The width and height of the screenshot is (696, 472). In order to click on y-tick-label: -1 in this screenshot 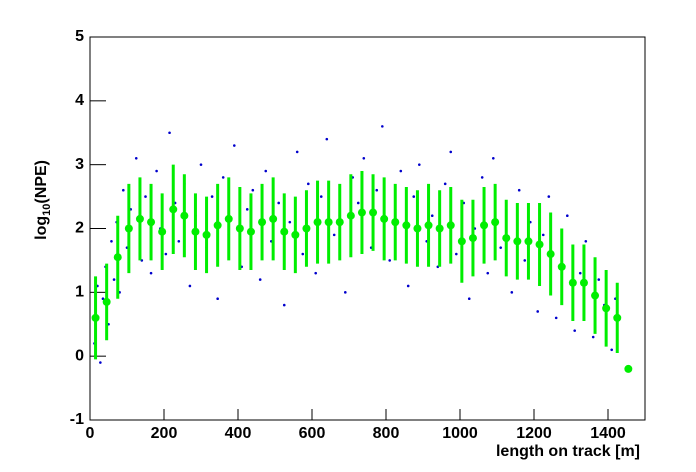, I will do `click(77, 419)`.